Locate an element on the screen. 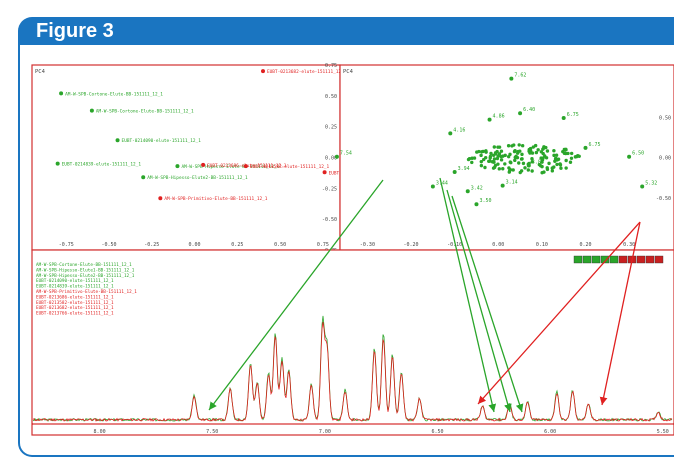 The height and width of the screenshot is (465, 674). x-tick-label: 5.50 is located at coordinates (663, 432).